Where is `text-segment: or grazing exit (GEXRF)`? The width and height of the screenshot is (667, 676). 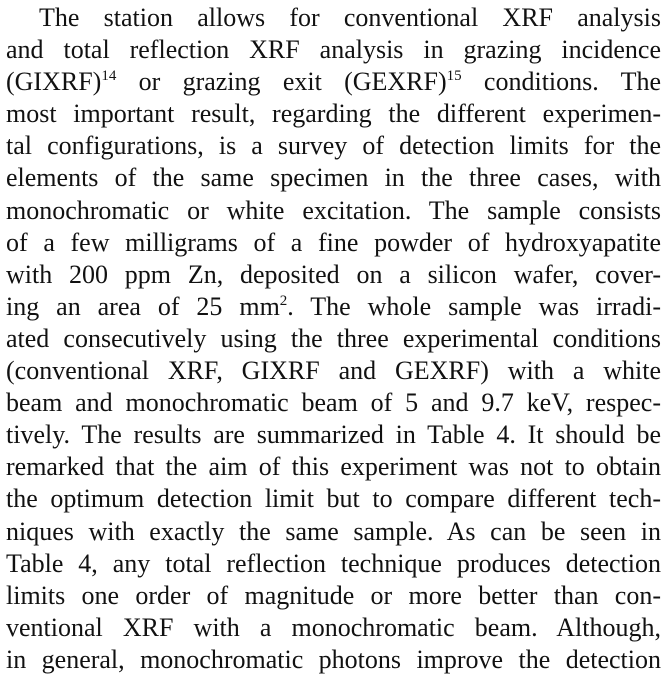
text-segment: or grazing exit (GEXRF) is located at coordinates (281, 82).